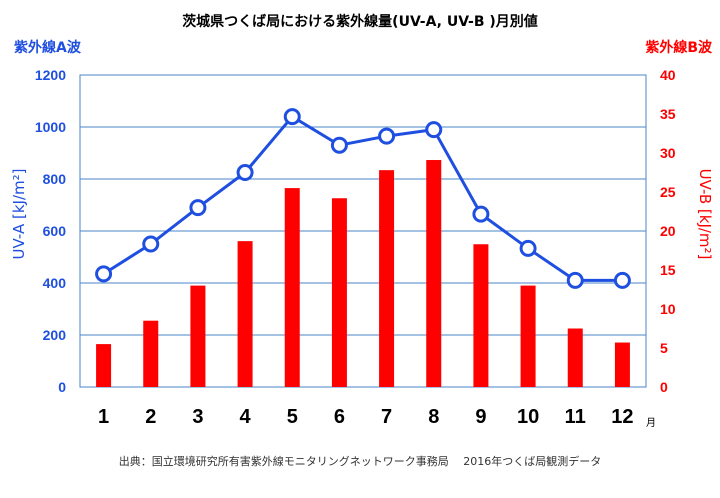 Image resolution: width=720 pixels, height=498 pixels. I want to click on right-axis-label: UV-B [kJ/m²], so click(705, 214).